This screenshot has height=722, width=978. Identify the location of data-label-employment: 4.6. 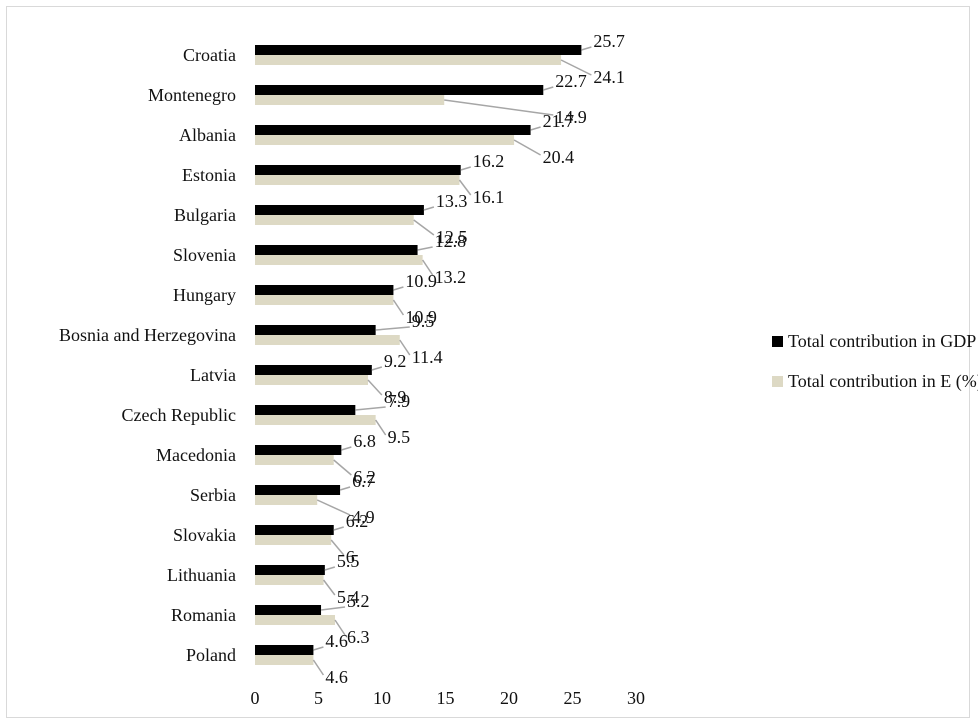
(336, 677).